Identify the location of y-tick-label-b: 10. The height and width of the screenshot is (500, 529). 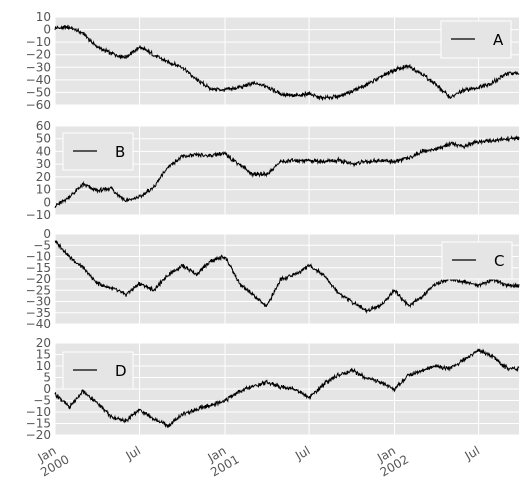
(43, 190).